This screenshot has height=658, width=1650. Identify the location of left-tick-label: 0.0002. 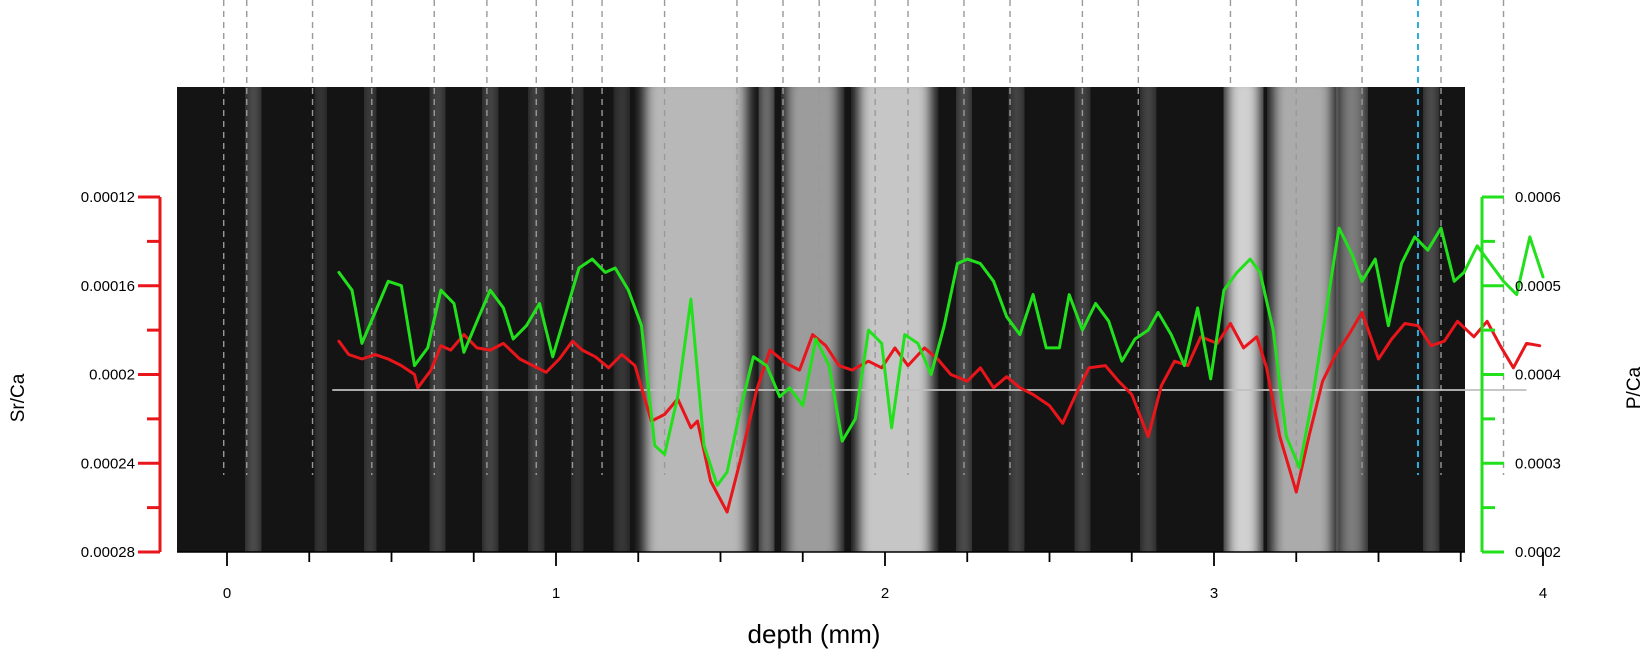
(112, 375).